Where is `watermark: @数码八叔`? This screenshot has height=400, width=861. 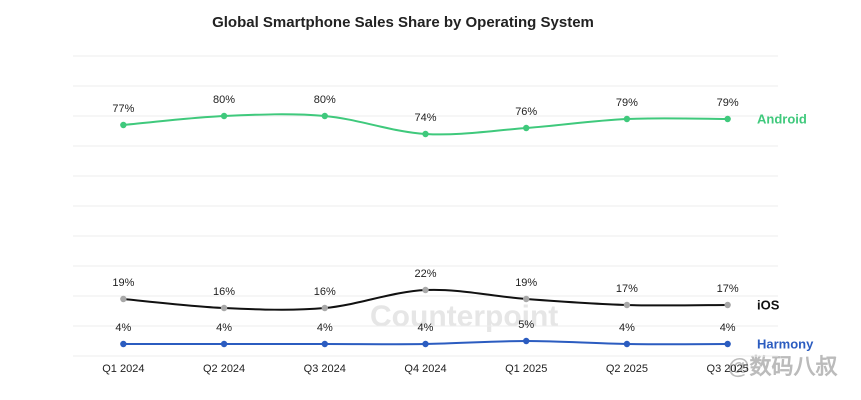
watermark: @数码八叔 is located at coordinates (783, 366).